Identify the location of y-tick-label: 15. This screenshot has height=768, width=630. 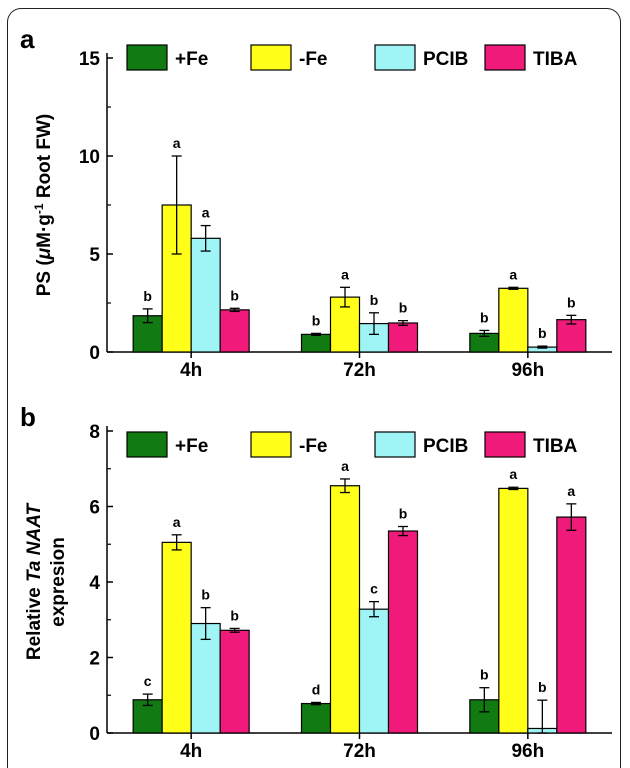
(90, 59).